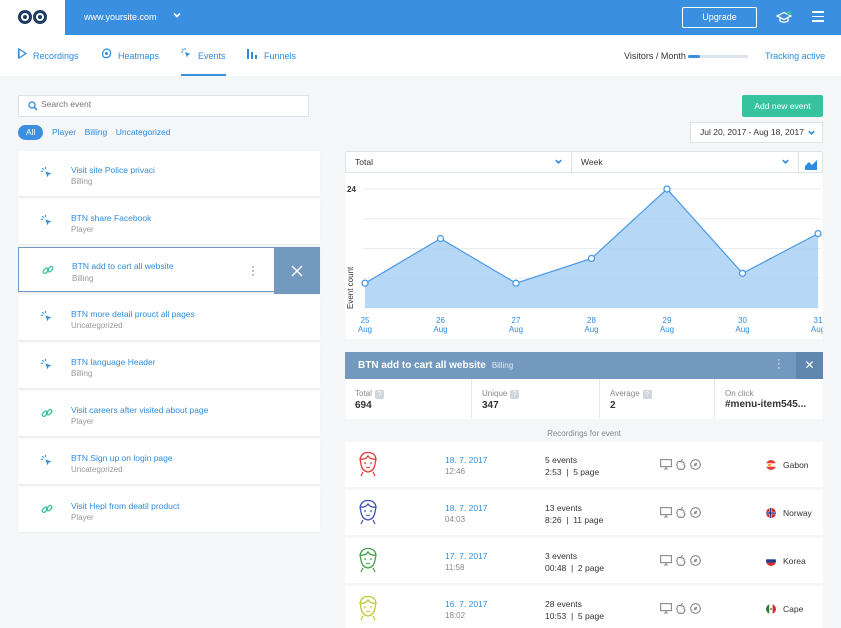  What do you see at coordinates (143, 132) in the screenshot?
I see `filter-uncategorized: Uncategorized` at bounding box center [143, 132].